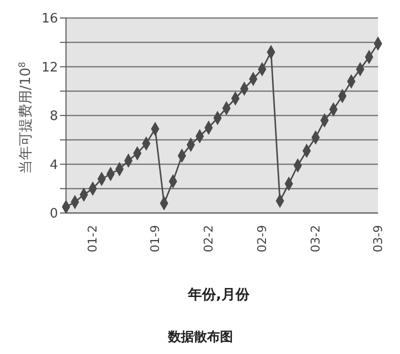  What do you see at coordinates (209, 238) in the screenshot?
I see `x-tick-label: 02-2` at bounding box center [209, 238].